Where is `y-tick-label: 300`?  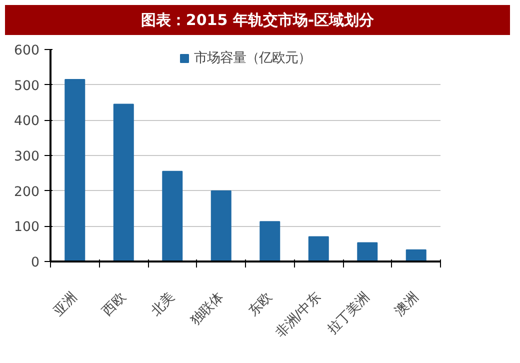 y-tick-label: 300 is located at coordinates (27, 157).